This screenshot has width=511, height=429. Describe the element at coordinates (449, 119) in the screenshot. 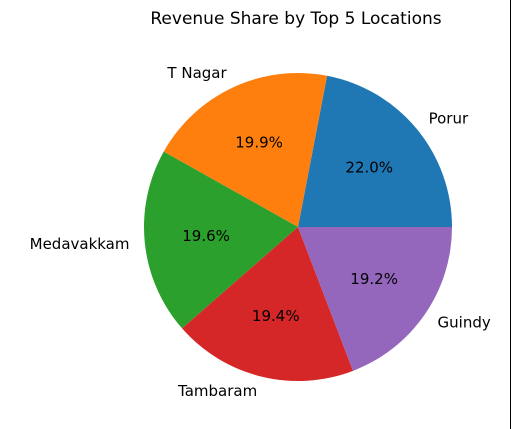

I see `slice-label-porur: Porur` at that location.